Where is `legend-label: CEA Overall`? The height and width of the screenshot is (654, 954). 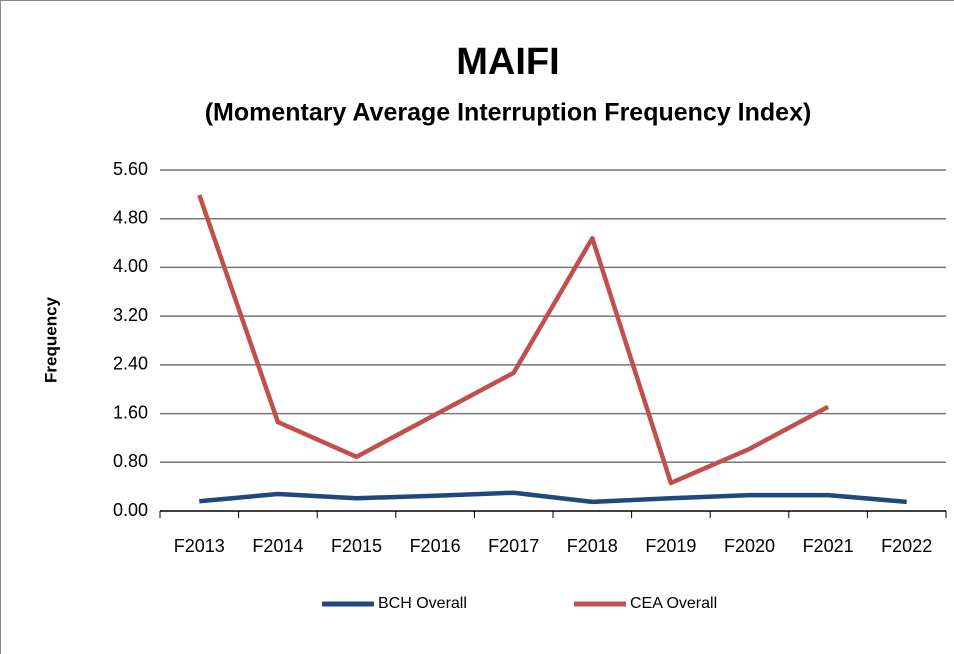
legend-label: CEA Overall is located at coordinates (673, 603).